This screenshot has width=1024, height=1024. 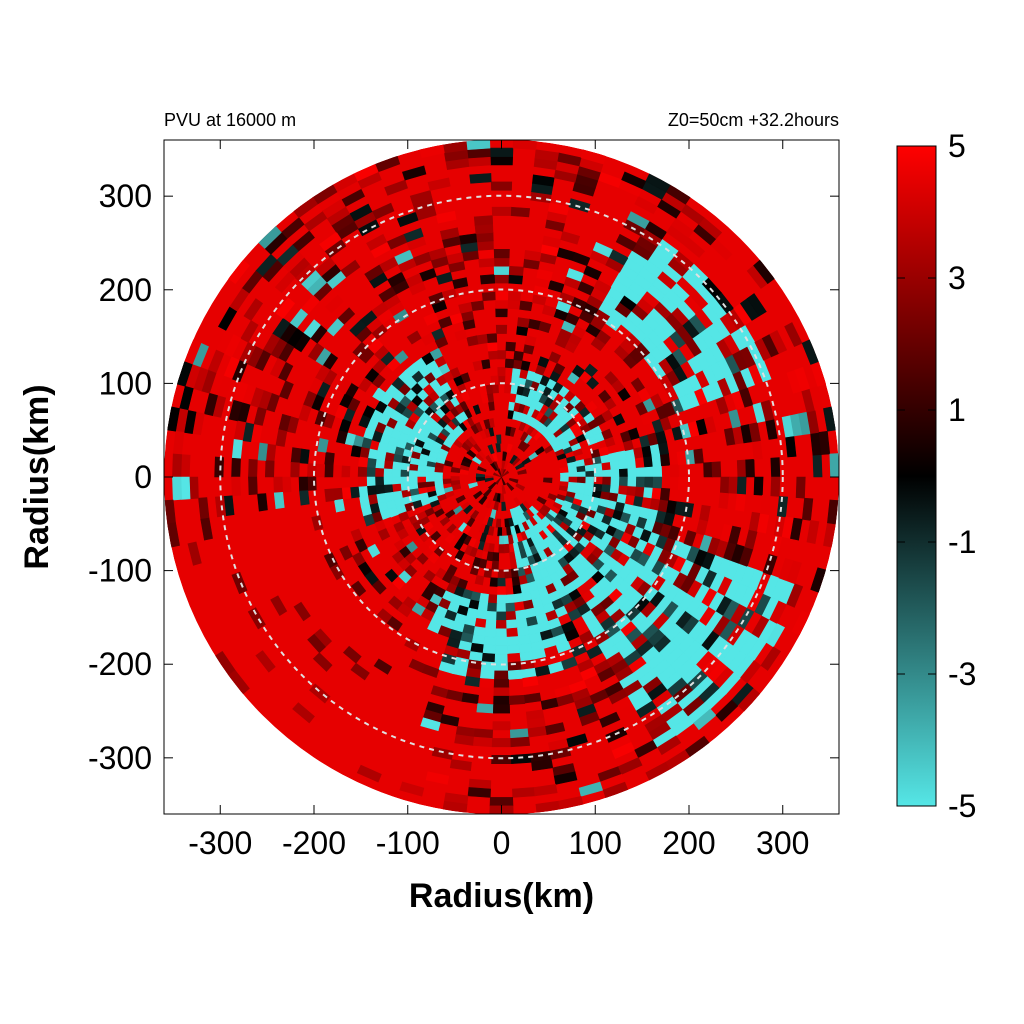 I want to click on x-tick-label: -300, so click(x=220, y=843).